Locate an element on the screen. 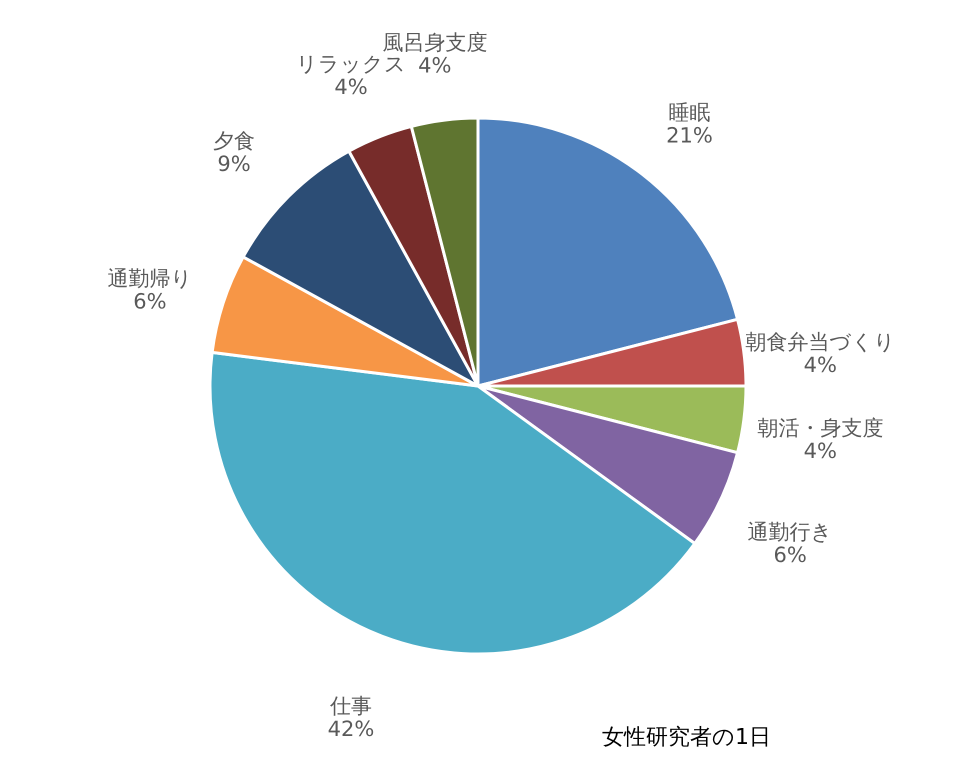  data-label: 9% is located at coordinates (234, 164).